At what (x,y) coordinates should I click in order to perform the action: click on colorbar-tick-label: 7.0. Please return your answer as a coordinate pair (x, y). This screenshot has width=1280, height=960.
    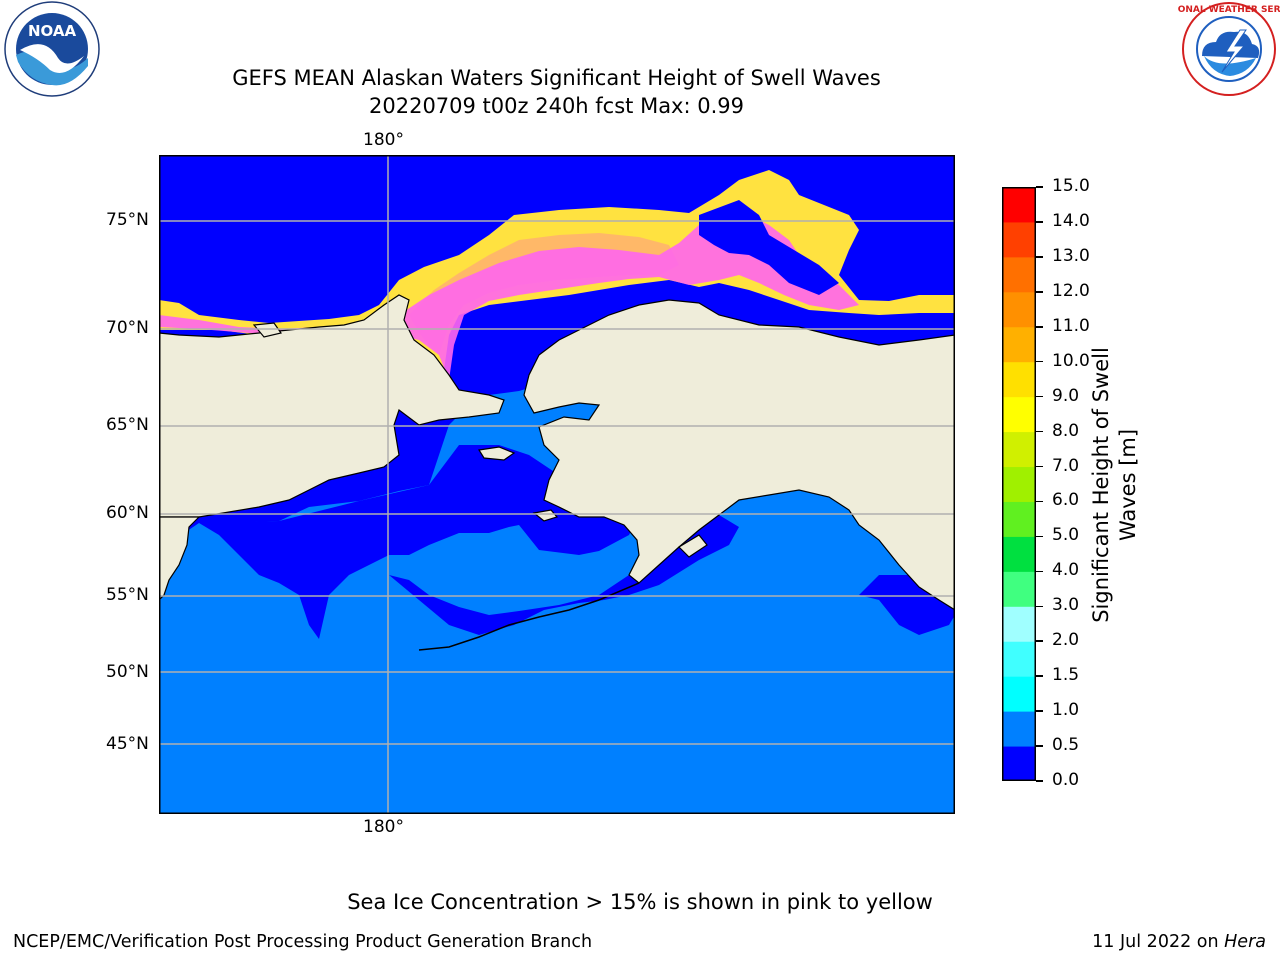
    Looking at the image, I should click on (1066, 465).